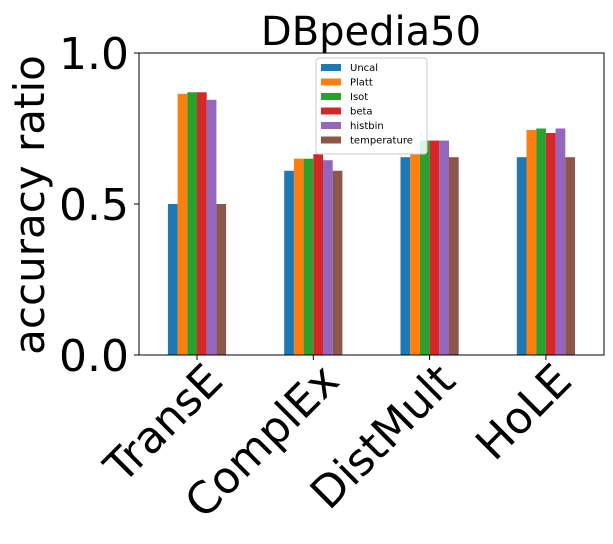  I want to click on chart-title: DBpedia50, so click(371, 32).